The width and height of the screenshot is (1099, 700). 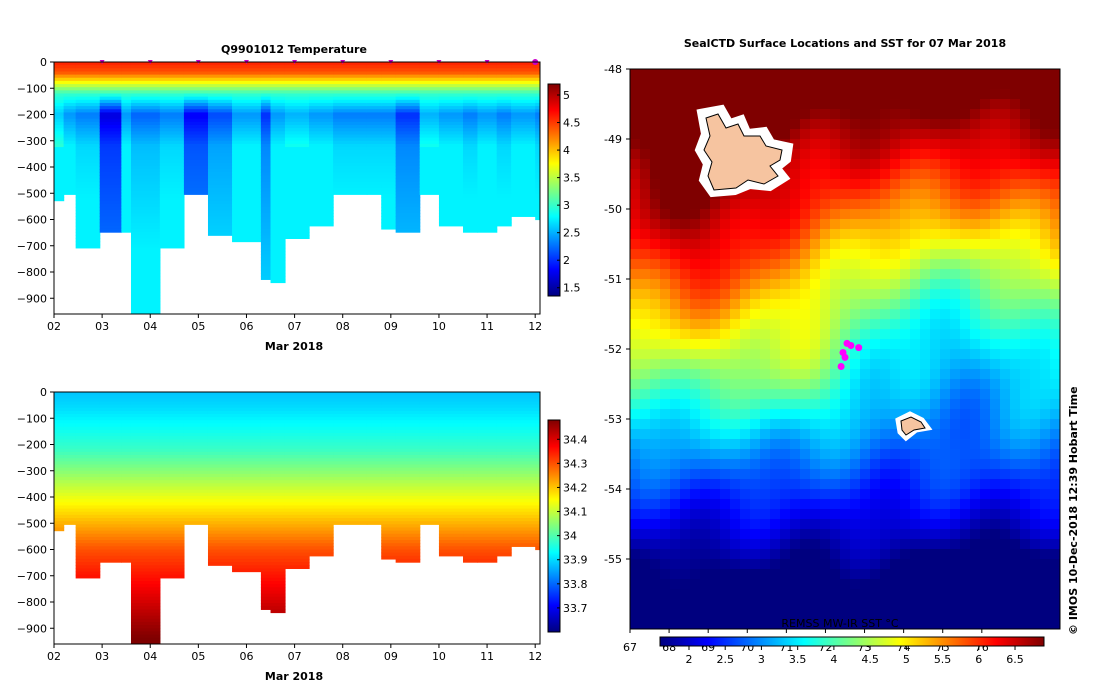 What do you see at coordinates (554, 526) in the screenshot?
I see `salinity-colorbar` at bounding box center [554, 526].